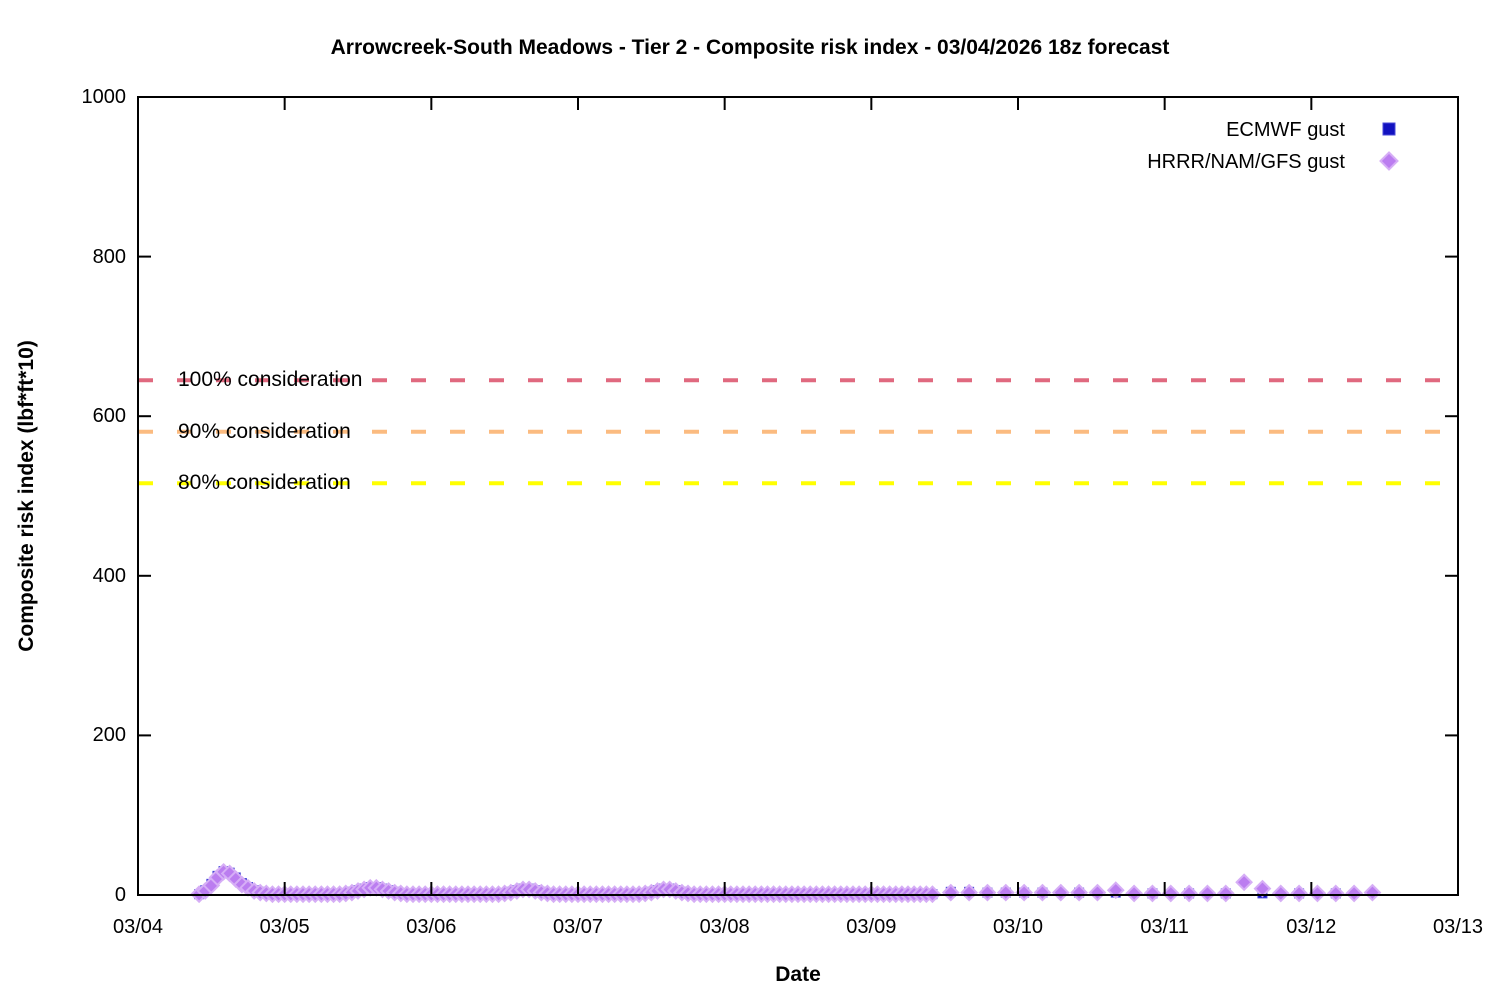 Image resolution: width=1500 pixels, height=1000 pixels. What do you see at coordinates (578, 927) in the screenshot?
I see `x-tick-label: 03/07` at bounding box center [578, 927].